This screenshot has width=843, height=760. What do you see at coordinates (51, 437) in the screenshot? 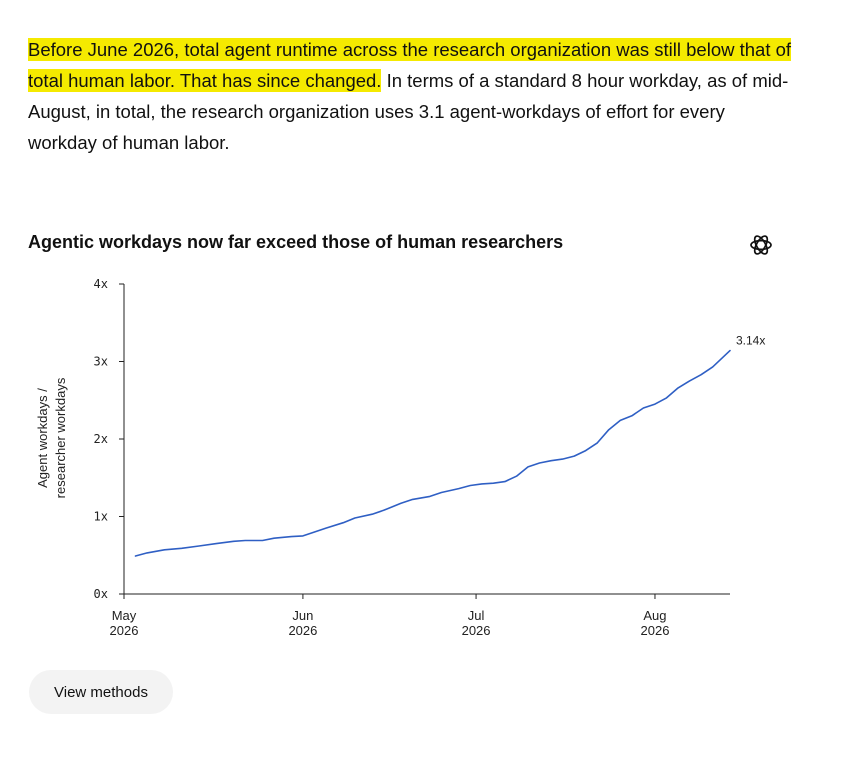
I see `y-axis-title: Agent workdays / researcher workdays` at bounding box center [51, 437].